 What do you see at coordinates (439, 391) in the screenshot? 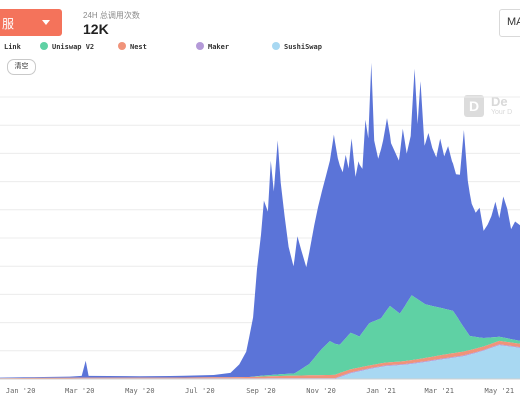
I see `x-tick-label: Mar '21` at bounding box center [439, 391].